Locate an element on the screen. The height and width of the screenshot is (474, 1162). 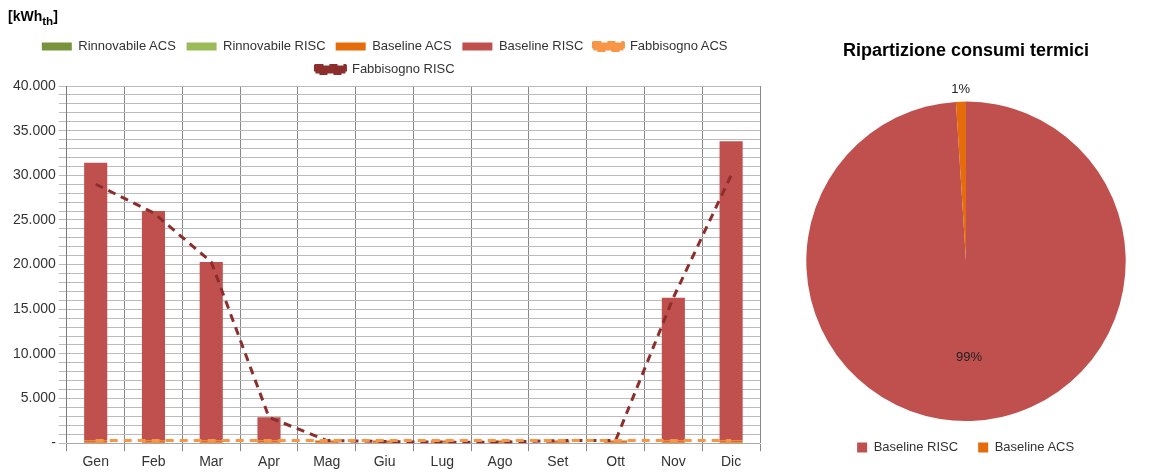
legend-label: Rinnovabile ACS is located at coordinates (127, 46).